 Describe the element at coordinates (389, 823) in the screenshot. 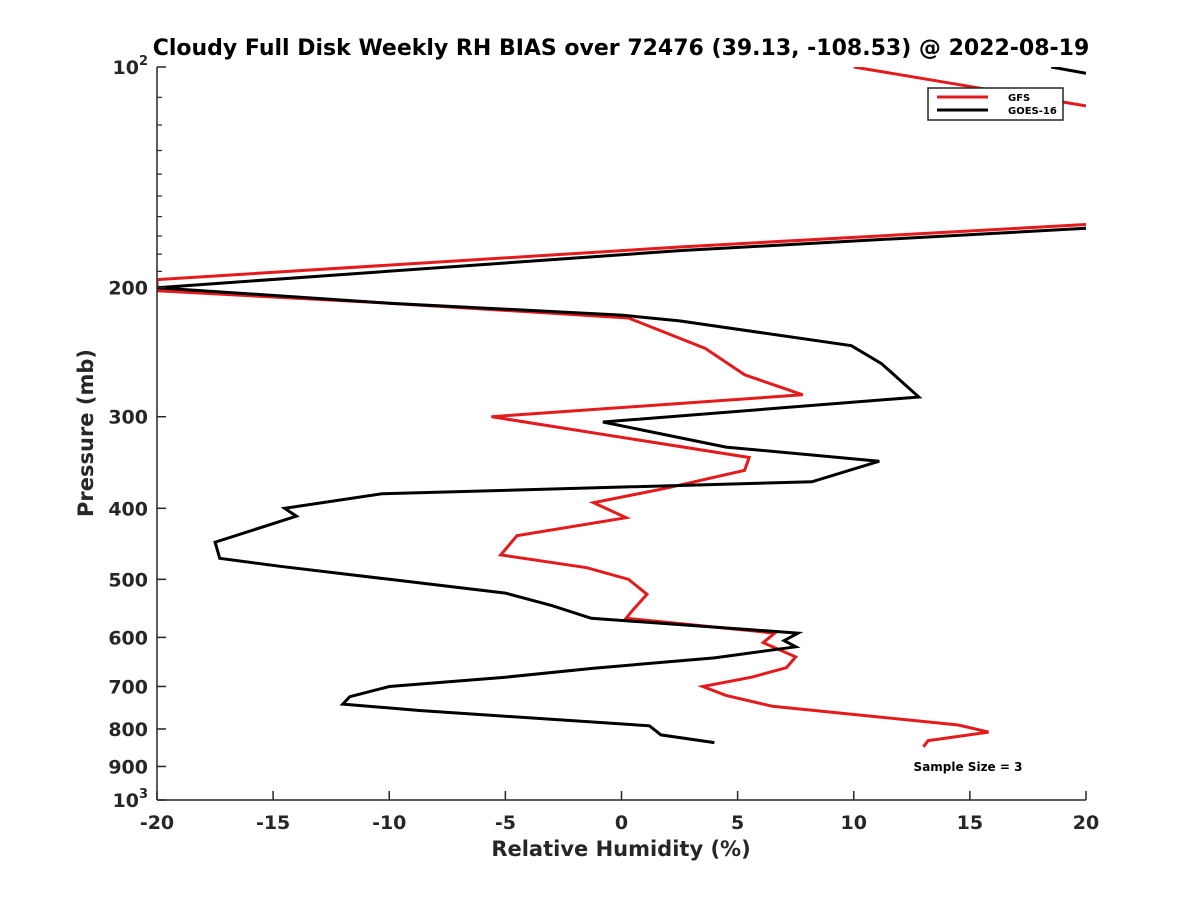

I see `x-tick-label: -10` at that location.